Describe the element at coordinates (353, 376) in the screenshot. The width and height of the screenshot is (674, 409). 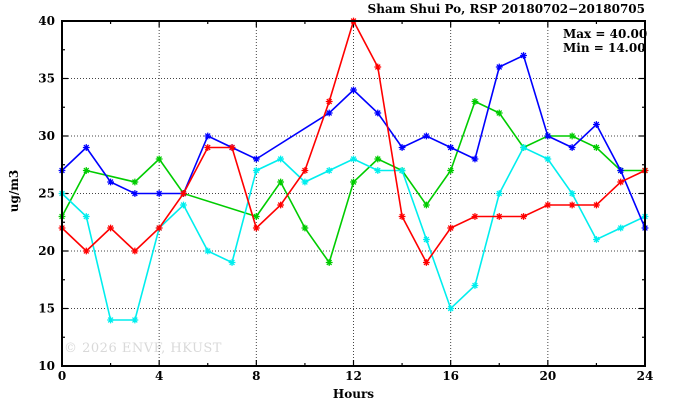
I see `x-tick-label: 12` at that location.